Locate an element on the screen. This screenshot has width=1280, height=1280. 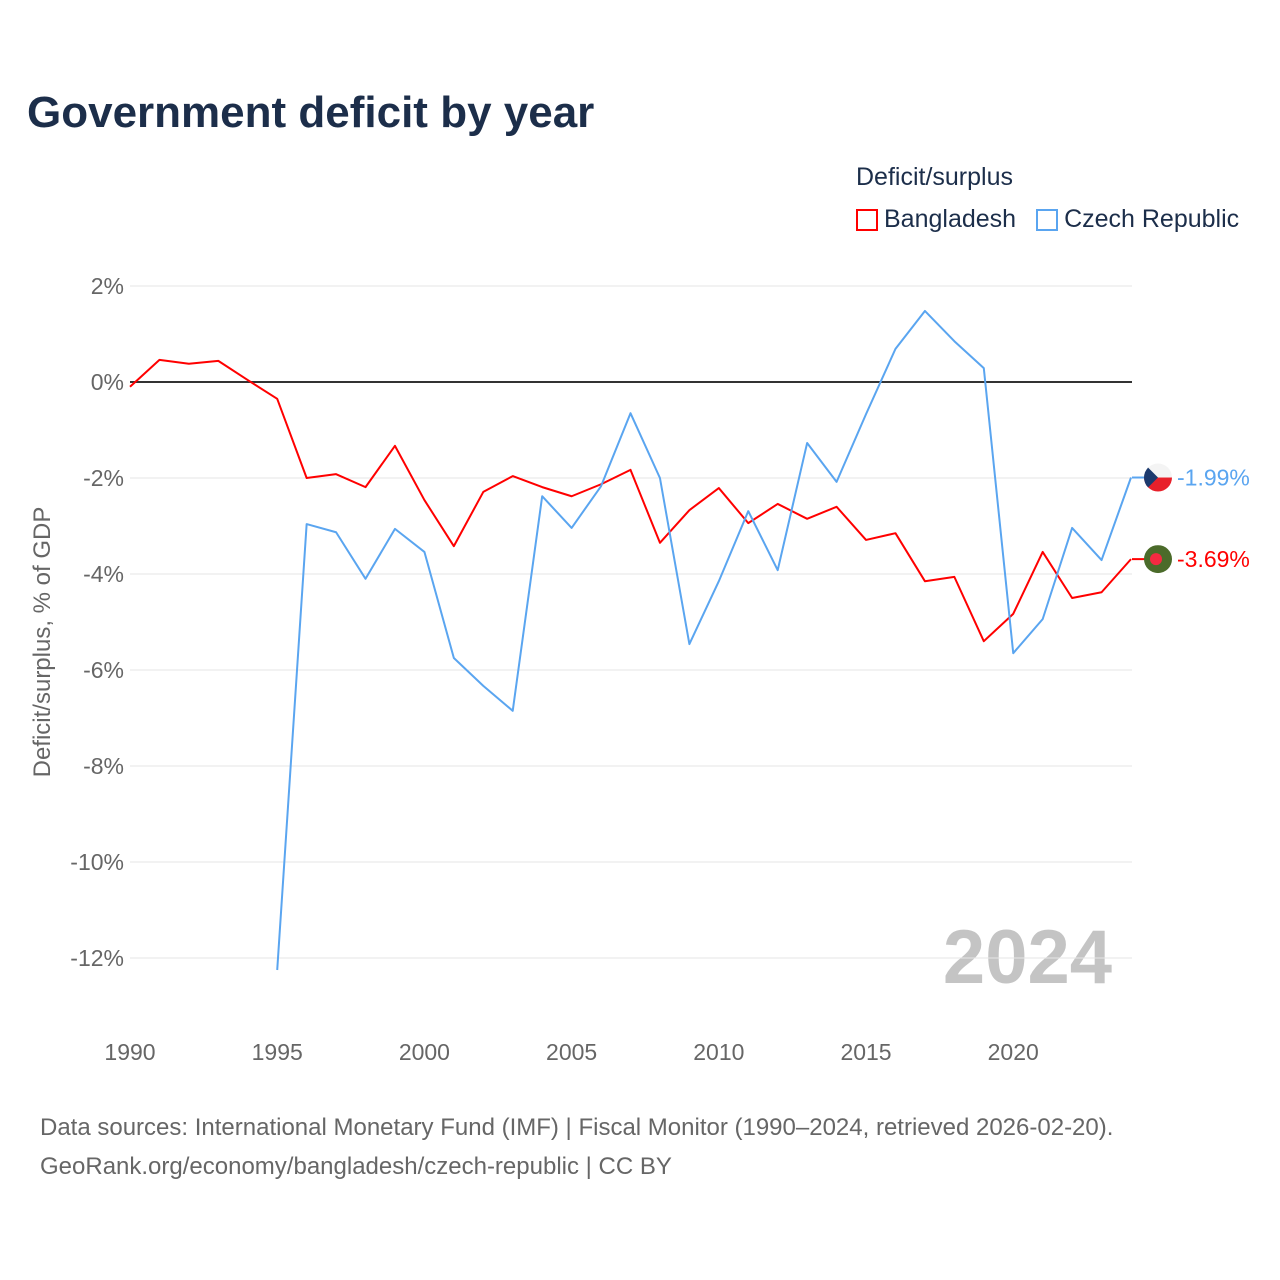
legend-title: Deficit/surplus is located at coordinates (934, 177).